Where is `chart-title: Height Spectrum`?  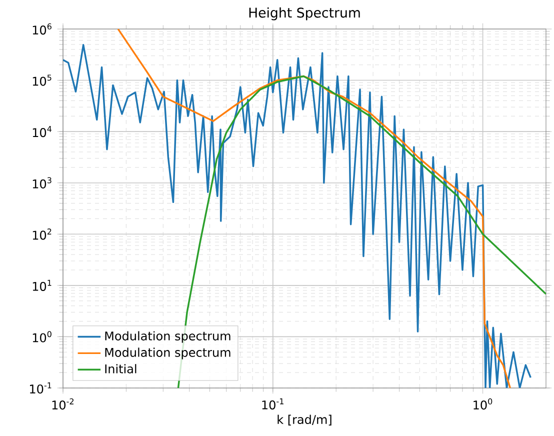 chart-title: Height Spectrum is located at coordinates (304, 13).